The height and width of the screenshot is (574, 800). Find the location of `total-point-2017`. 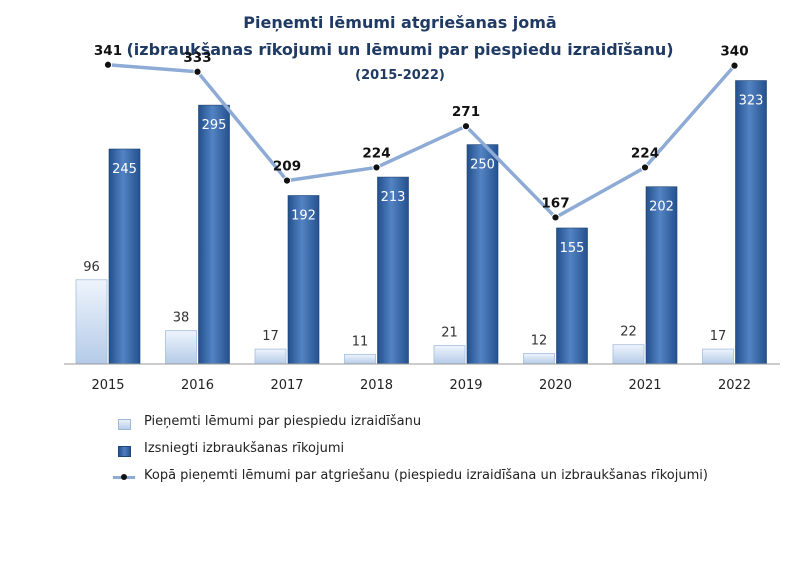

total-point-2017 is located at coordinates (287, 180).